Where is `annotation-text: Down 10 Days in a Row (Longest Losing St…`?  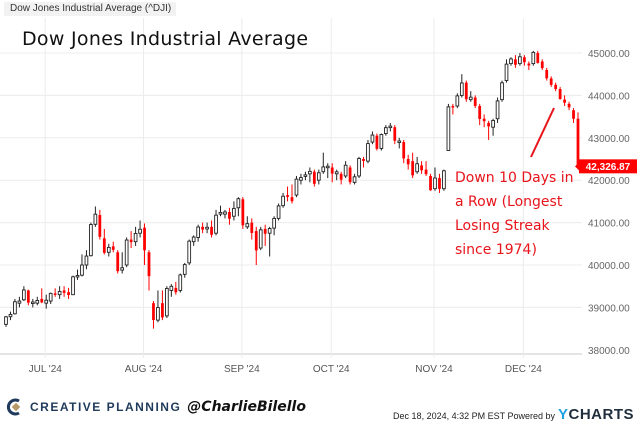 annotation-text: Down 10 Days in a Row (Longest Losing St… is located at coordinates (514, 214).